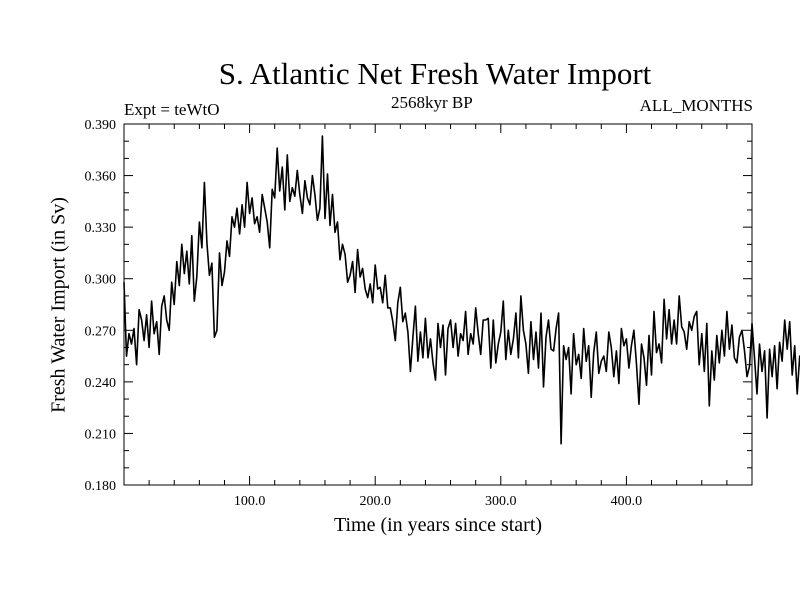 The height and width of the screenshot is (600, 800). What do you see at coordinates (101, 331) in the screenshot?
I see `y-tick-label: 0.270` at bounding box center [101, 331].